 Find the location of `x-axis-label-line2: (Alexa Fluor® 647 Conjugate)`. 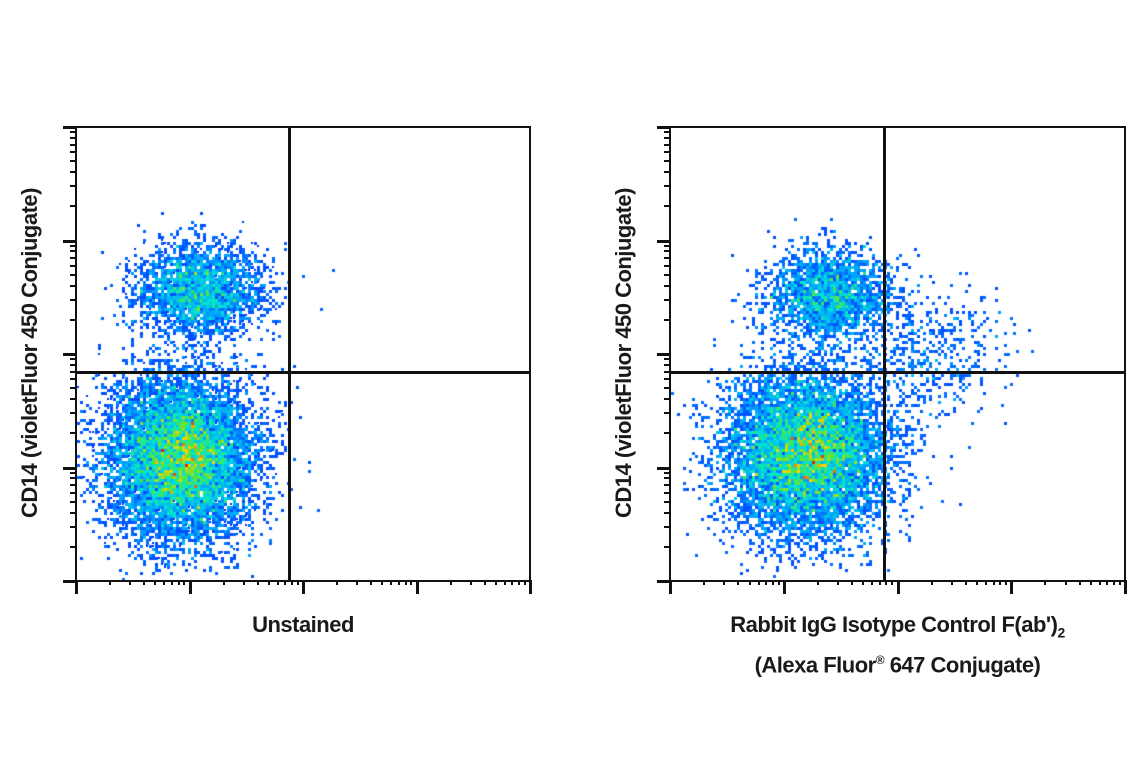

x-axis-label-line2: (Alexa Fluor® 647 Conjugate) is located at coordinates (897, 665).